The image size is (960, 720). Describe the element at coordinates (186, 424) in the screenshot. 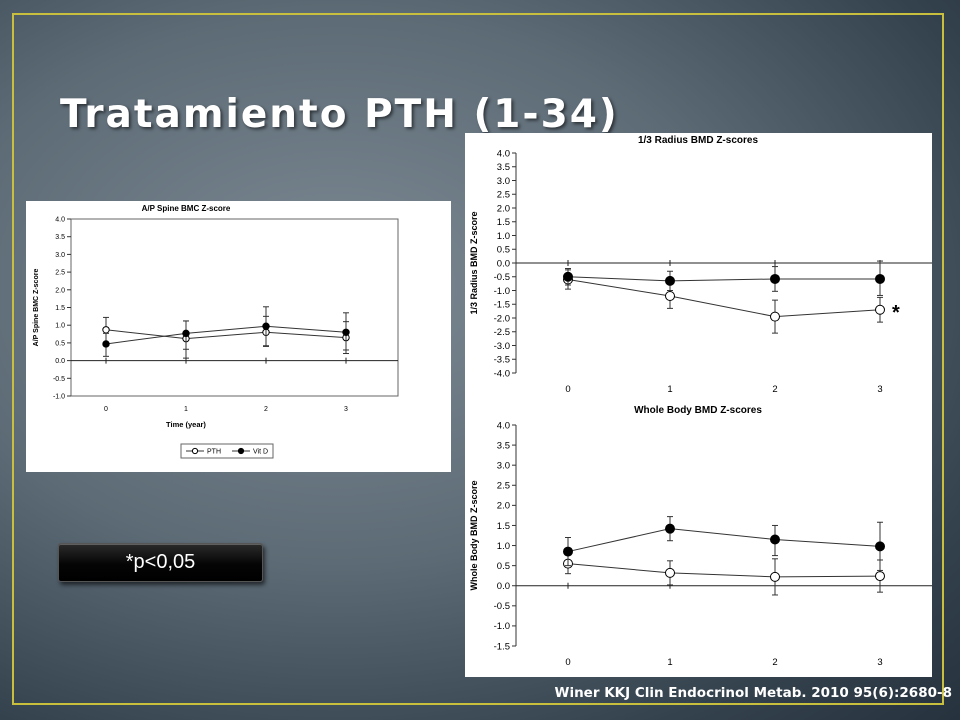

I see `x-axis-label: Time (year)` at that location.